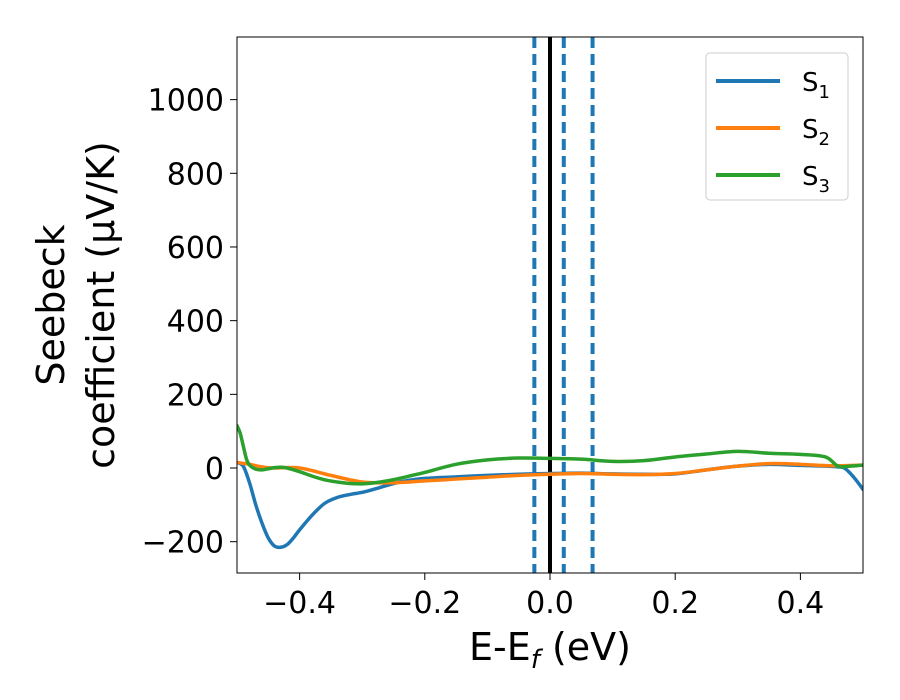 This screenshot has height=700, width=900. I want to click on legend-label-s2: S2, so click(816, 132).